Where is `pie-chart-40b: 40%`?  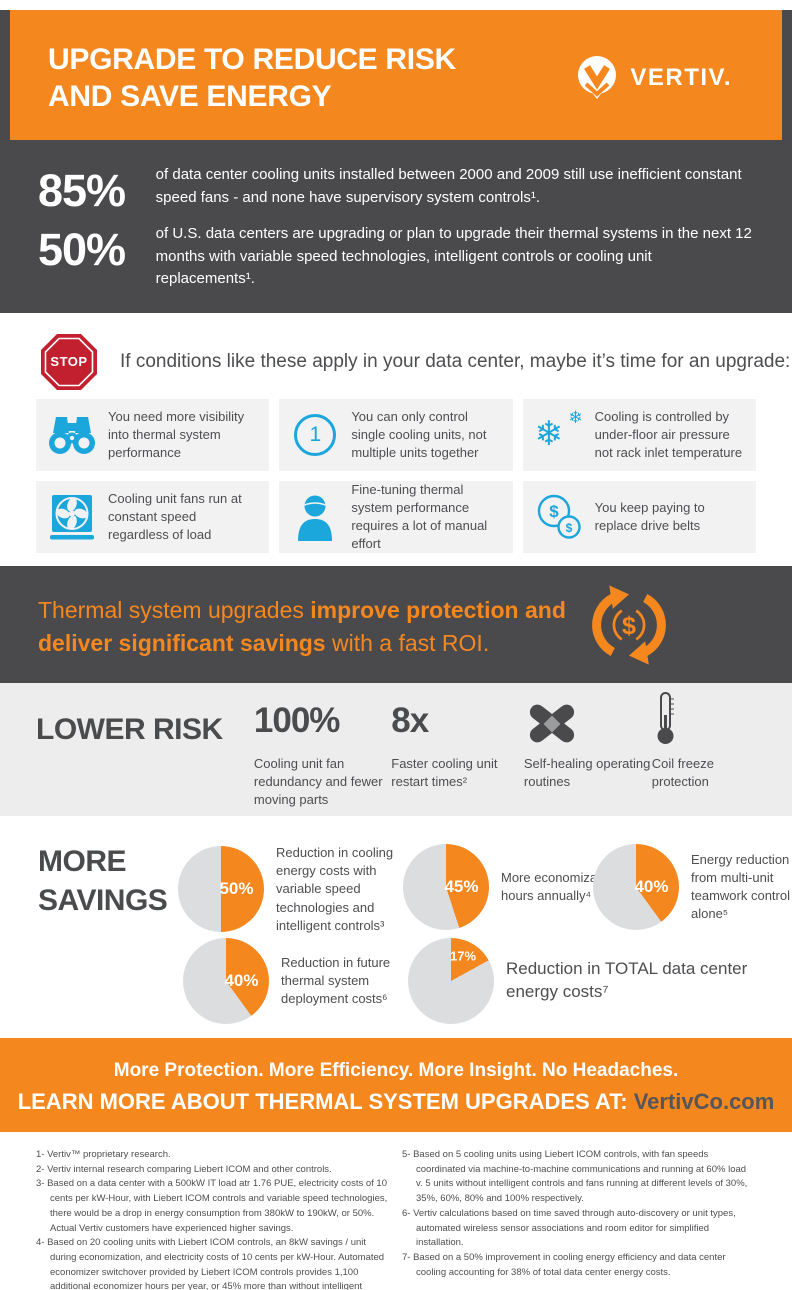
pie-chart-40b: 40% is located at coordinates (226, 981).